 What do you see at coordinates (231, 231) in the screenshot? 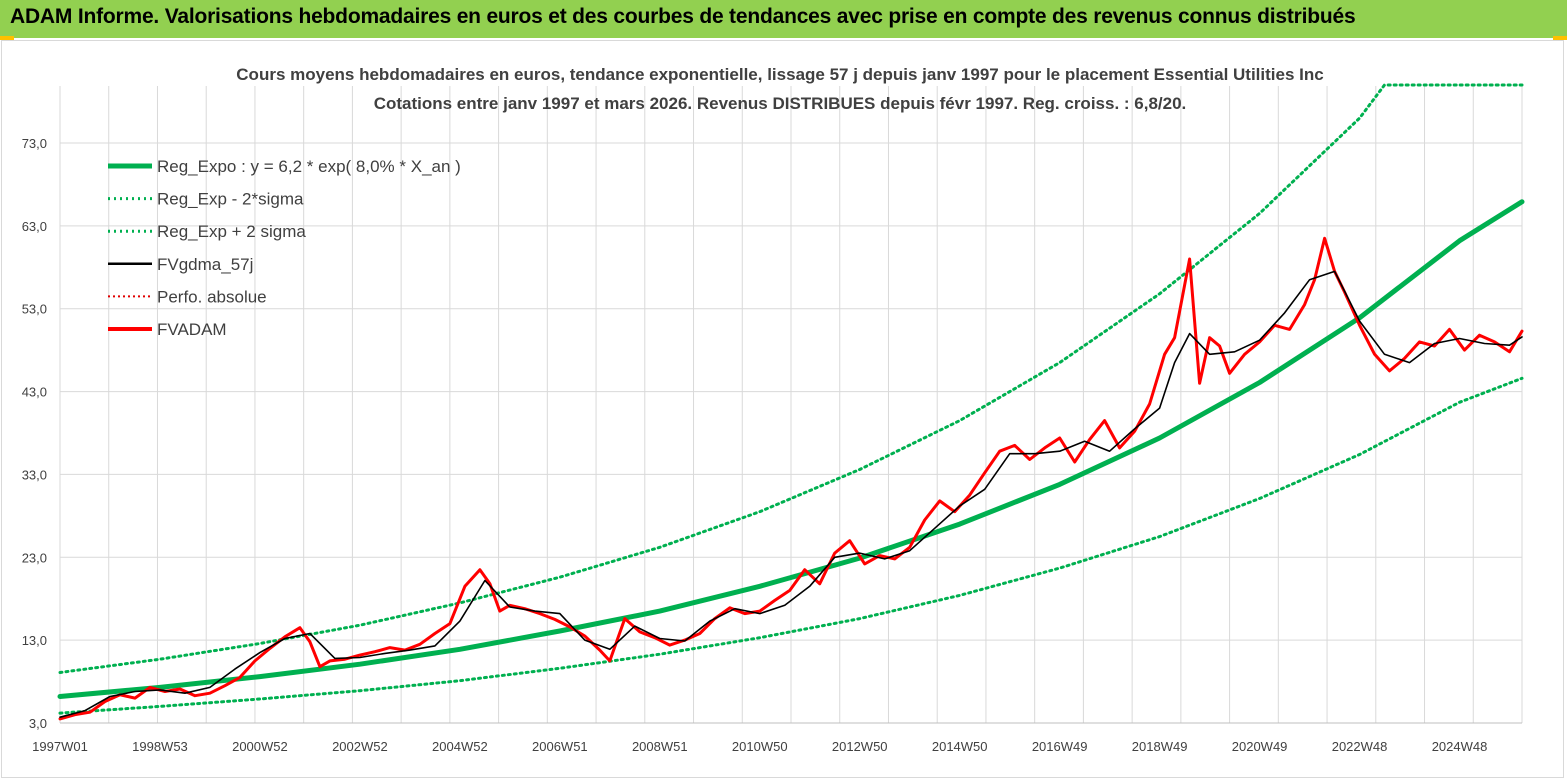
I see `legend-label: Reg_Exp + 2 sigma` at bounding box center [231, 231].